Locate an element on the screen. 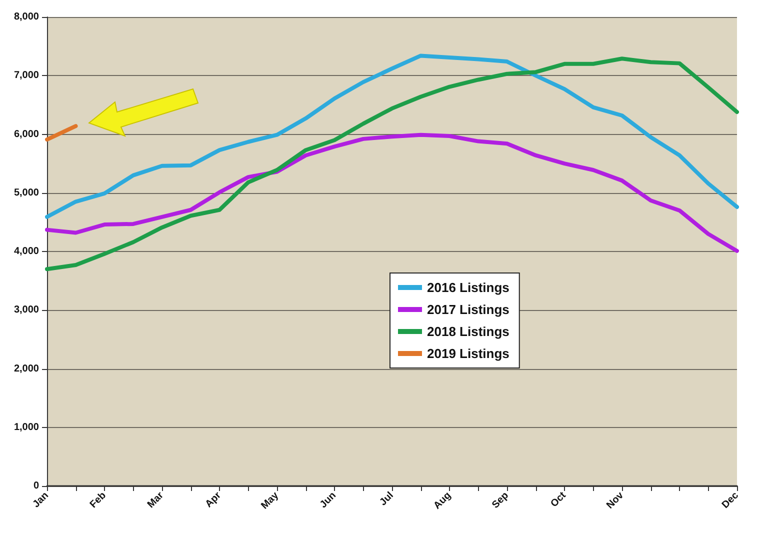 The image size is (762, 539). legend-label: 2018 Listings is located at coordinates (468, 331).